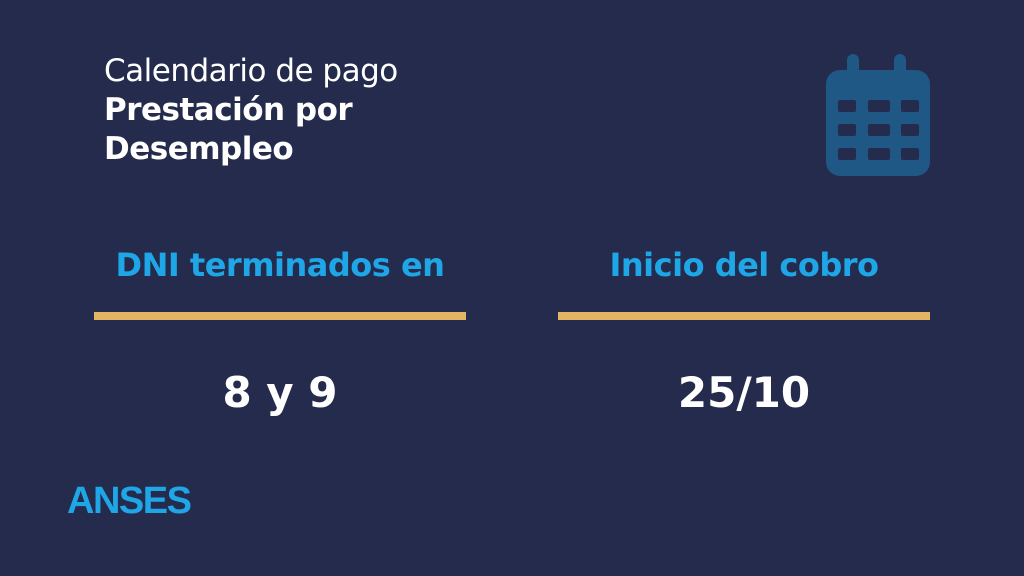 This screenshot has width=1024, height=576. I want to click on value-inicio: 25/10, so click(744, 392).